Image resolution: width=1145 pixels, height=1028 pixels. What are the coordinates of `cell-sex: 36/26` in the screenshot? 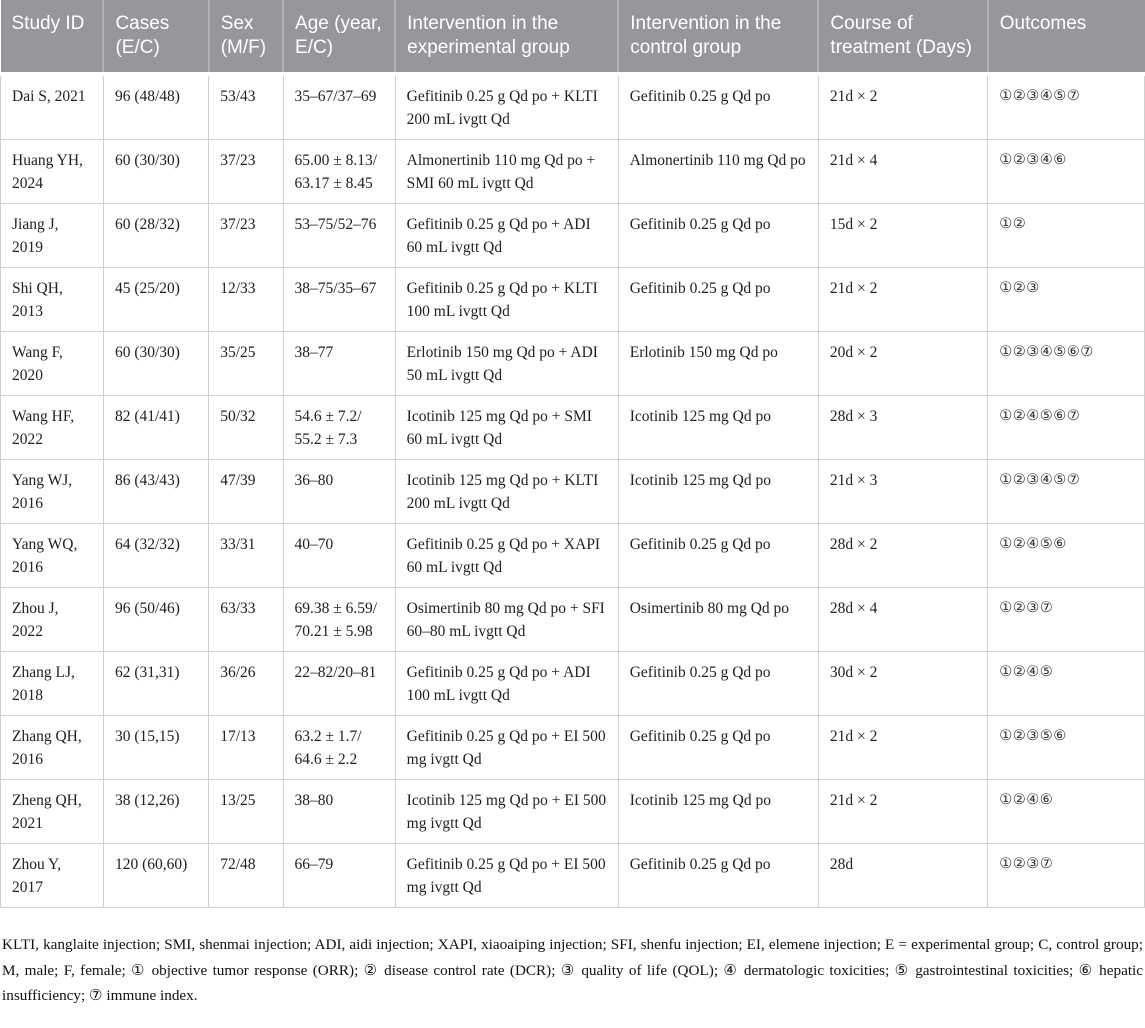 It's located at (246, 683).